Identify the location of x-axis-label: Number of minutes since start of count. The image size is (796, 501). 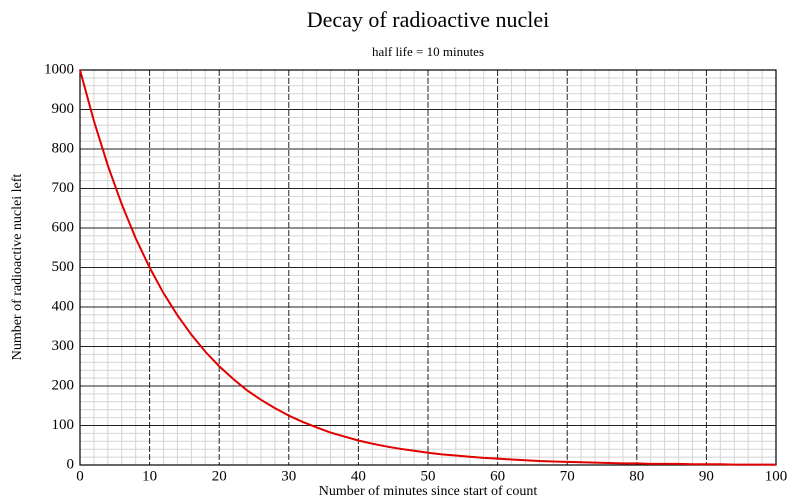
(428, 491).